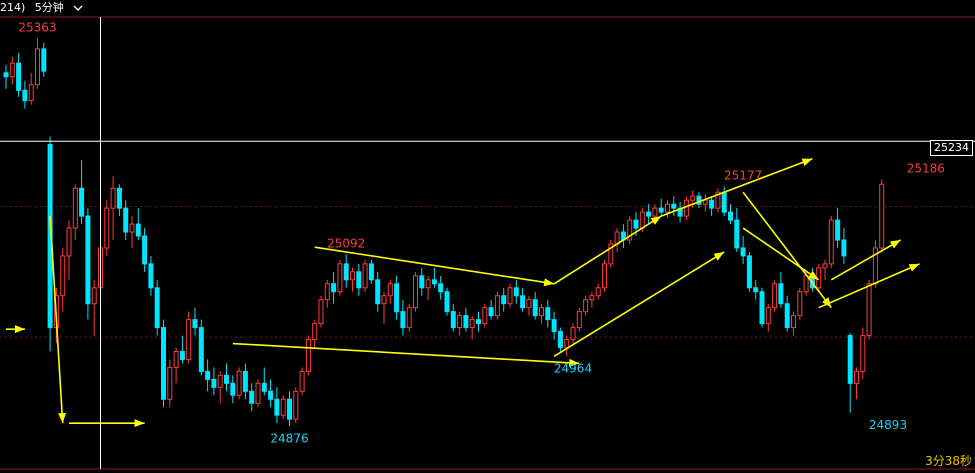 Image resolution: width=975 pixels, height=473 pixels. I want to click on price-annotation: 24964, so click(573, 368).